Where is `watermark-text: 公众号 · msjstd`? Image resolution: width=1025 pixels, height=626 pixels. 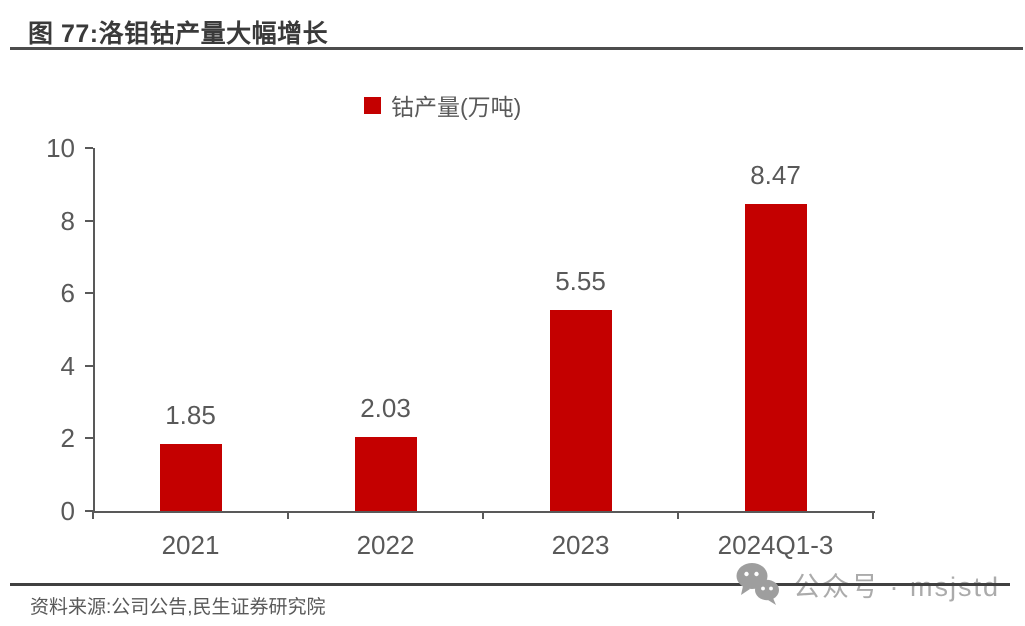 watermark-text: 公众号 · msjstd is located at coordinates (896, 584).